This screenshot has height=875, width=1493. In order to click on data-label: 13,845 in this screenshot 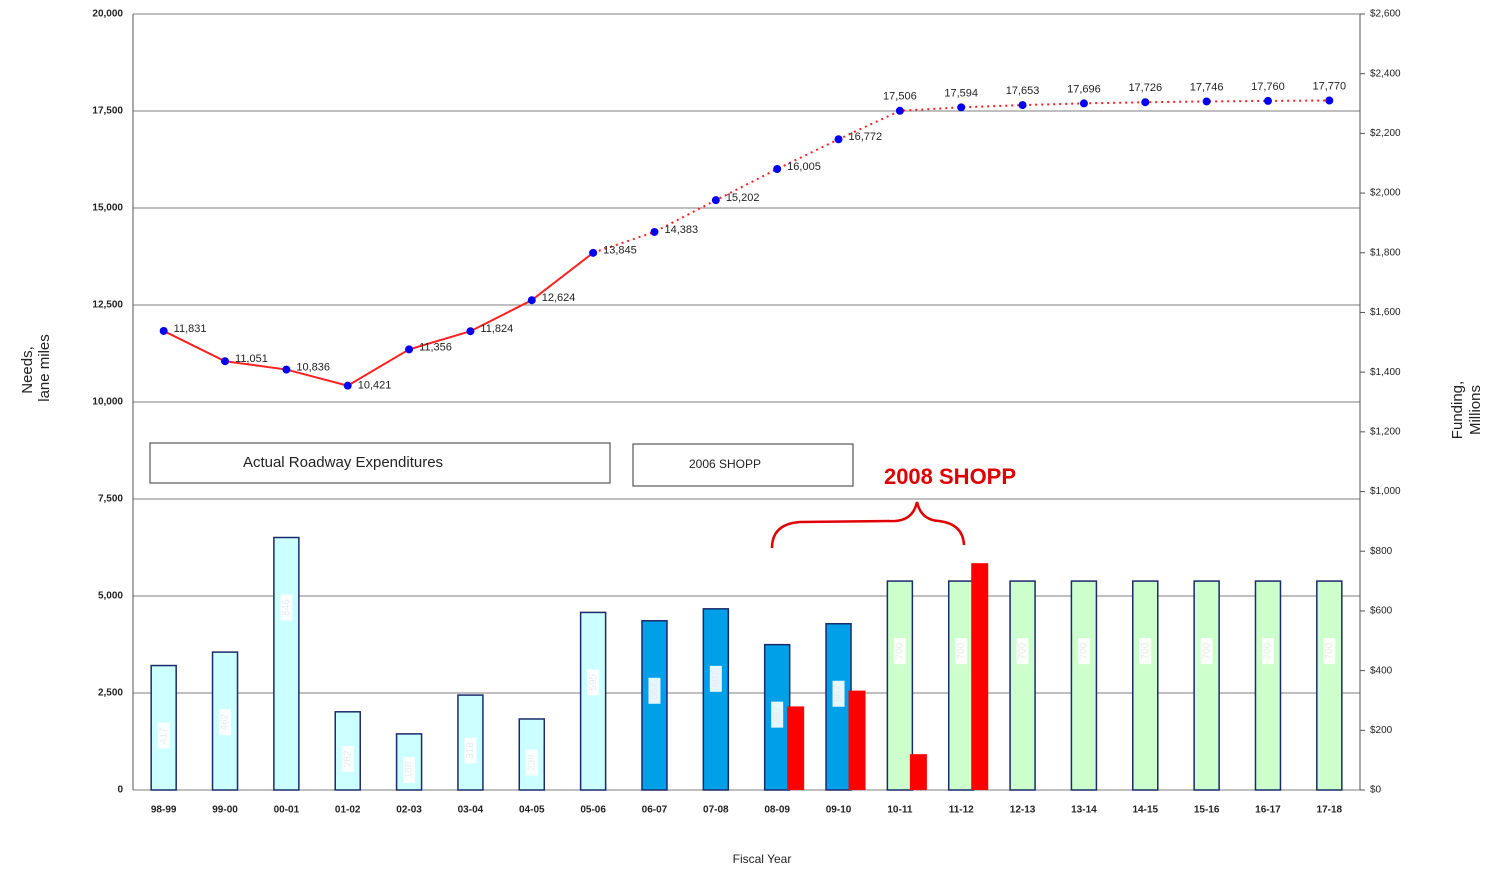, I will do `click(620, 251)`.